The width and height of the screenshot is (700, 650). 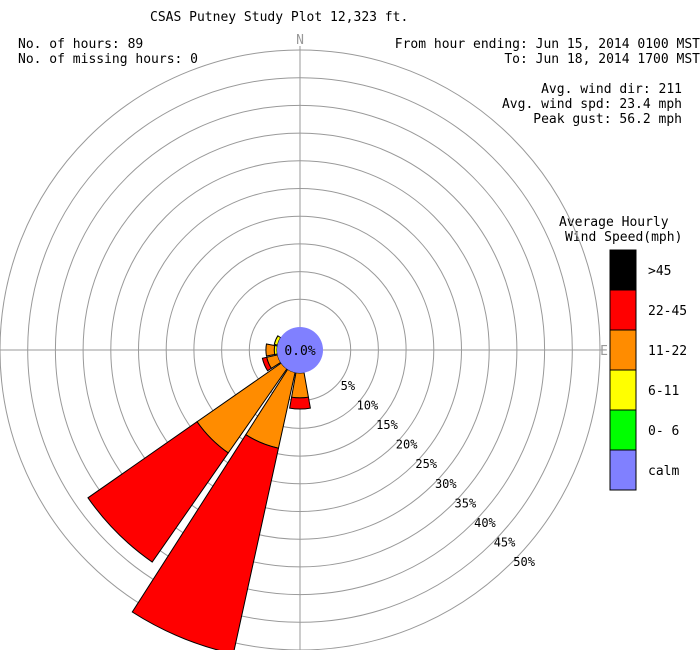 I want to click on peak-gust: Peak gust: 56.2 mph, so click(x=607, y=119).